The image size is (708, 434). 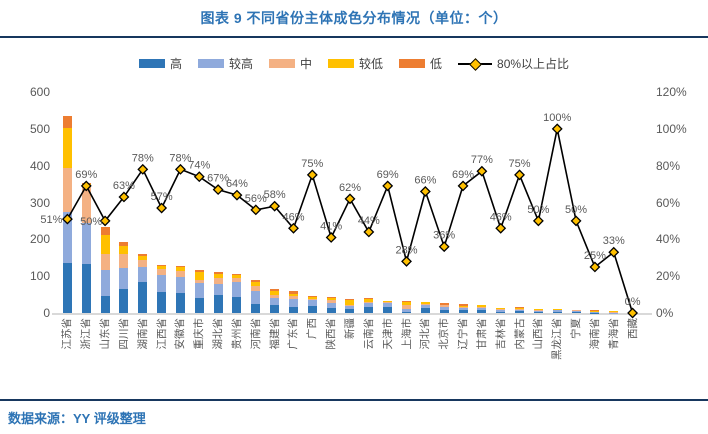 What do you see at coordinates (595, 256) in the screenshot?
I see `ratio-point-label: 25%` at bounding box center [595, 256].